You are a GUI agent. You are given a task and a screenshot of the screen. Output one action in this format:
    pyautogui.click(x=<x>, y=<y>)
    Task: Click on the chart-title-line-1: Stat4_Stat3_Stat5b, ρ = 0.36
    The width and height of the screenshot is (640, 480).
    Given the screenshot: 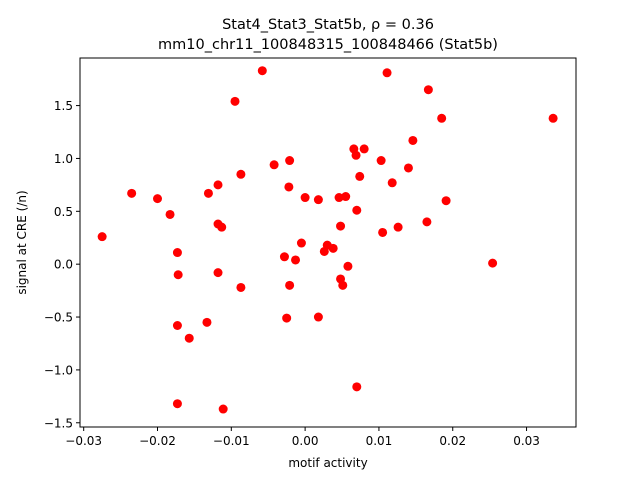 What is the action you would take?
    pyautogui.click(x=328, y=25)
    